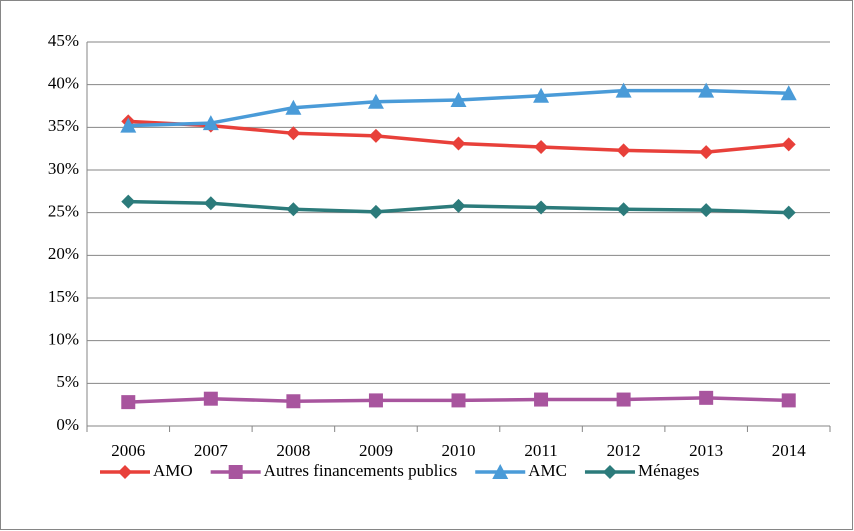 The height and width of the screenshot is (531, 854). What do you see at coordinates (624, 450) in the screenshot?
I see `x-tick-label: 2012` at bounding box center [624, 450].